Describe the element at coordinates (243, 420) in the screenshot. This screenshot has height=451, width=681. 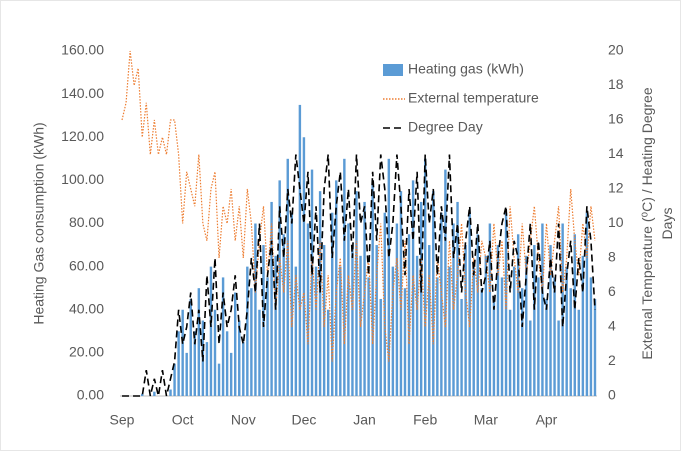
I see `x-tick-label: Nov` at that location.